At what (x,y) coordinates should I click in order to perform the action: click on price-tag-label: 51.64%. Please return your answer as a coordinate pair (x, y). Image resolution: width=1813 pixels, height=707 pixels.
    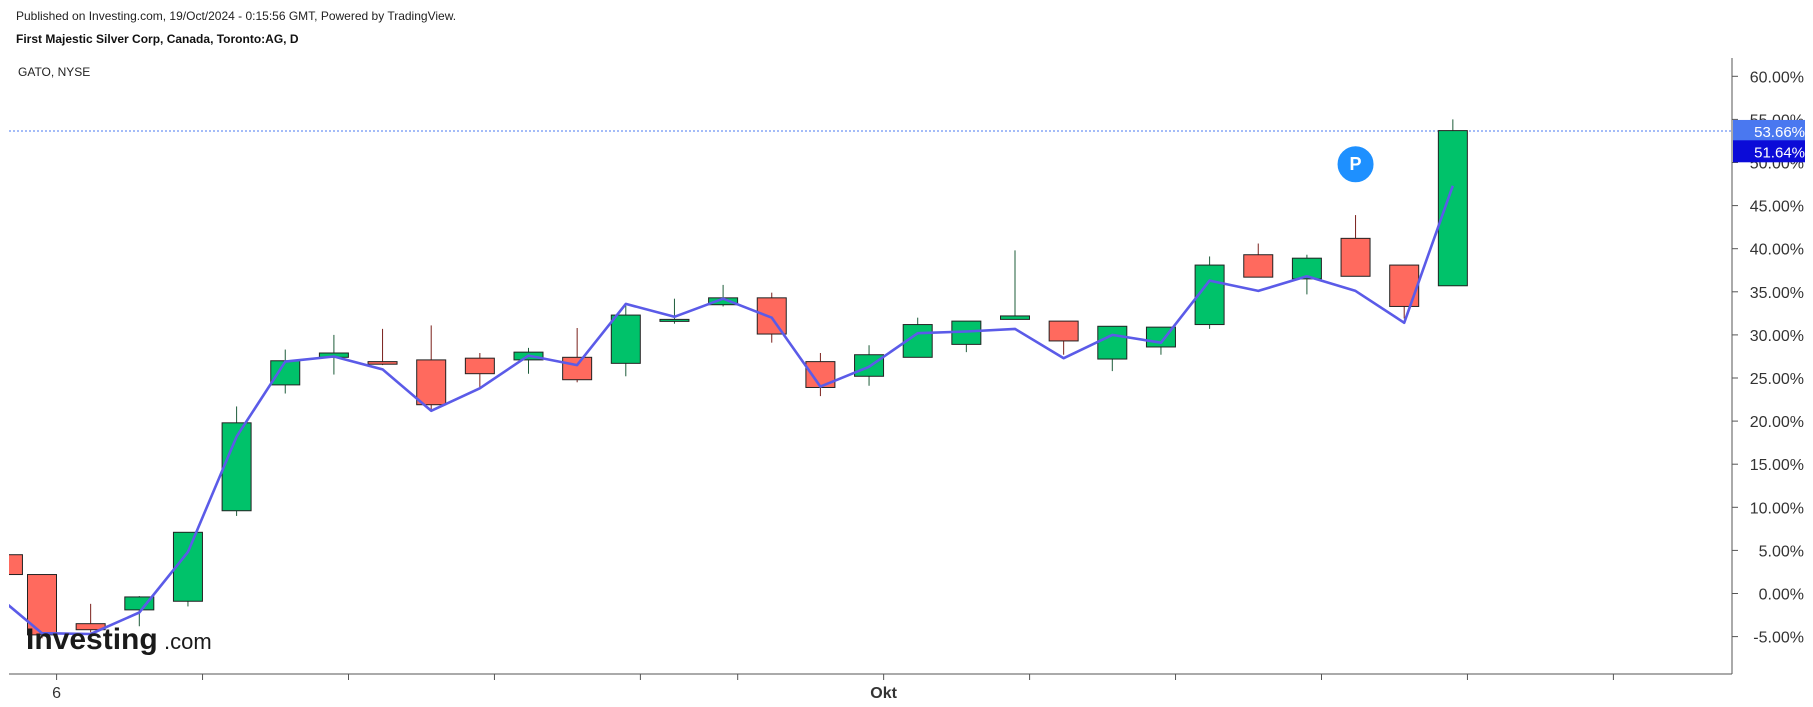
    Looking at the image, I should click on (1779, 152).